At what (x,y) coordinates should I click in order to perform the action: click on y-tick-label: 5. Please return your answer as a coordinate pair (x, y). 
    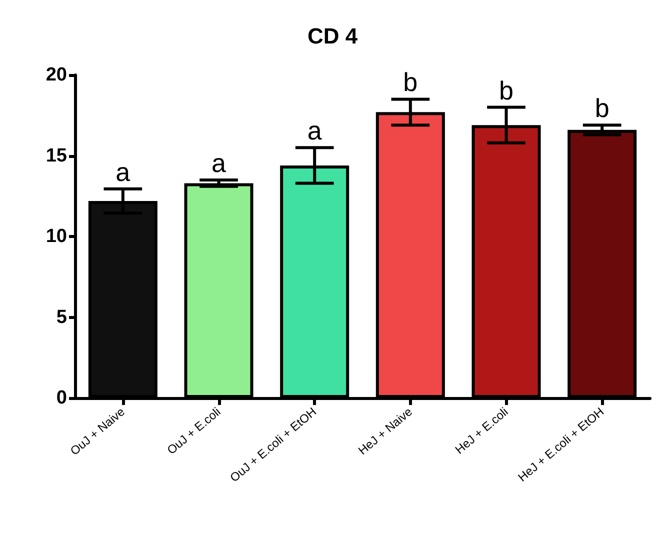
    Looking at the image, I should click on (62, 317).